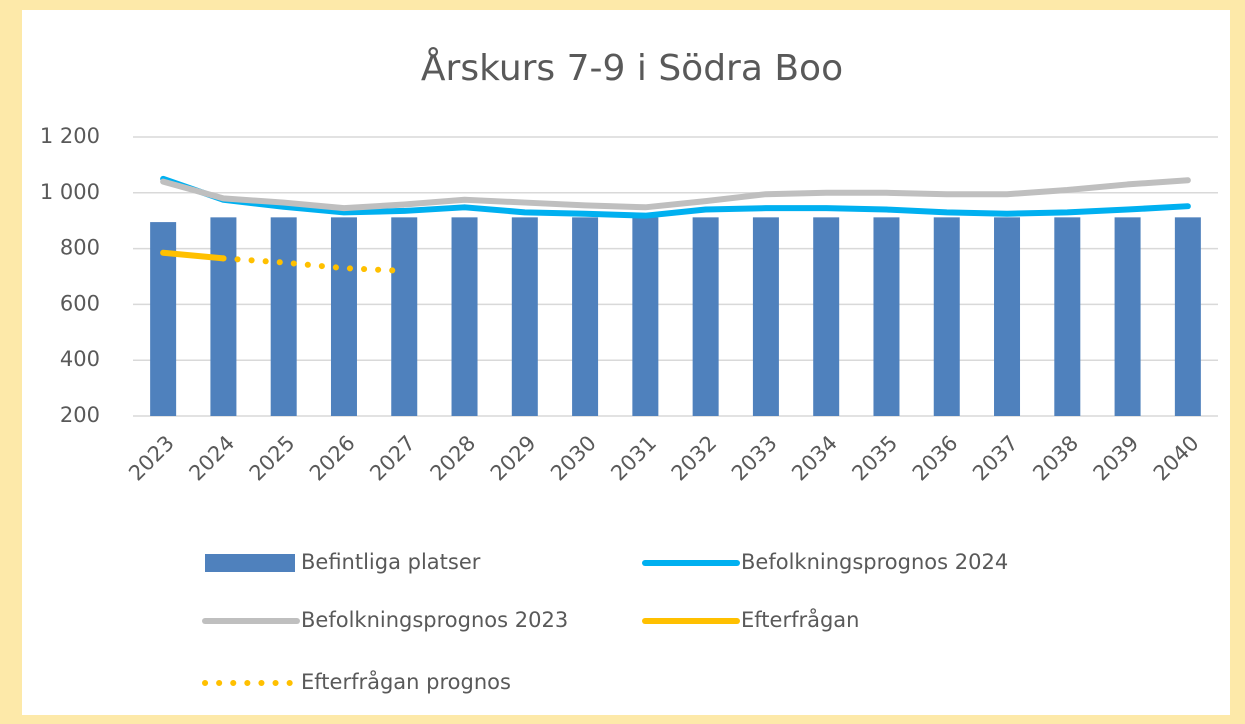  What do you see at coordinates (80, 248) in the screenshot?
I see `y-tick-label: 800` at bounding box center [80, 248].